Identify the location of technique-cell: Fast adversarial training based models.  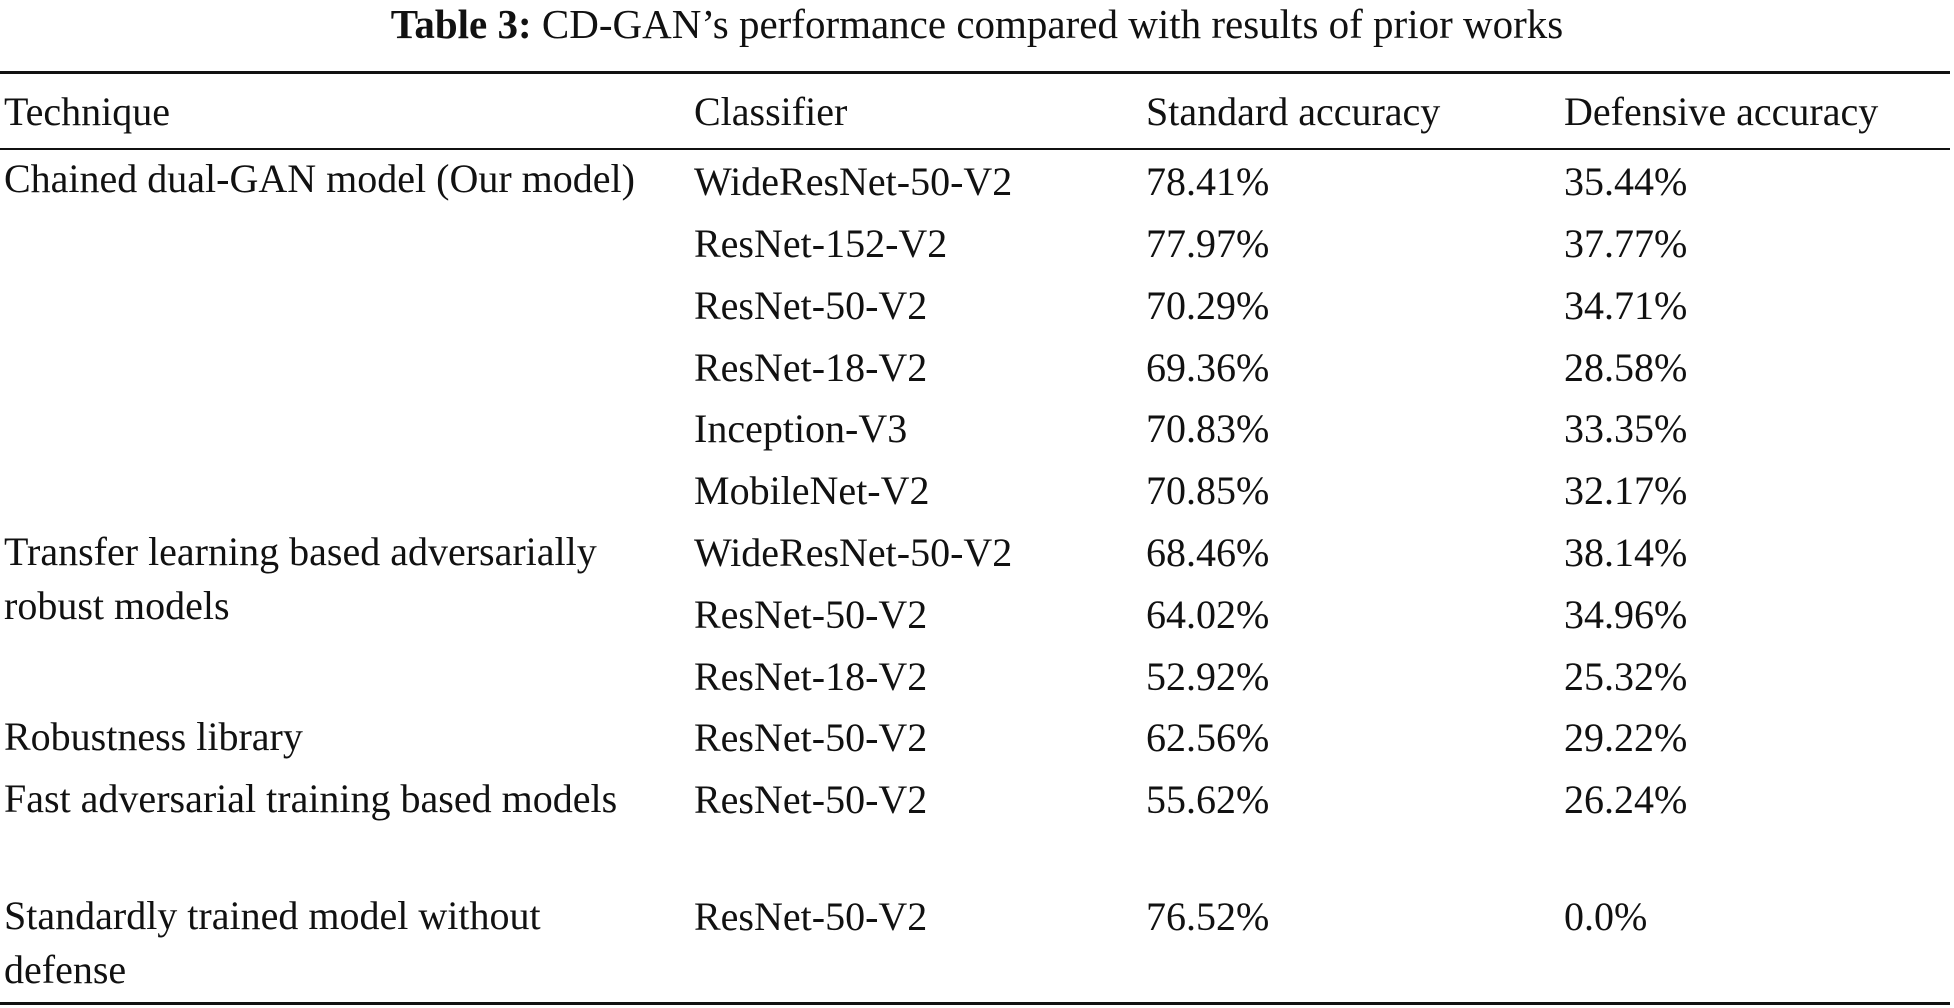
(311, 798).